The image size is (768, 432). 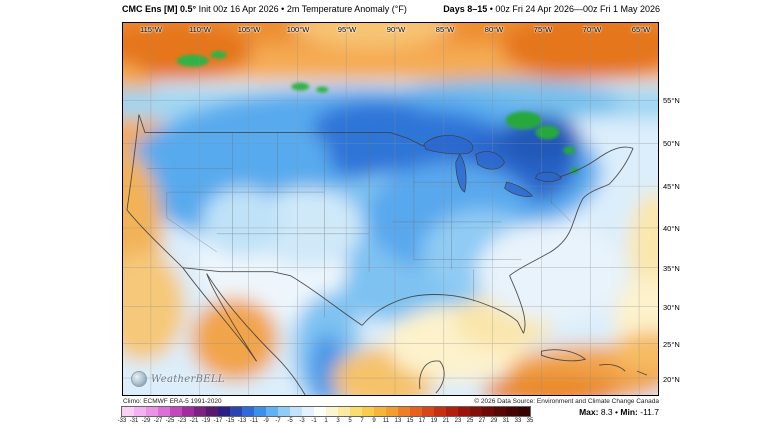 What do you see at coordinates (410, 421) in the screenshot?
I see `colorbar-tick-label: 15` at bounding box center [410, 421].